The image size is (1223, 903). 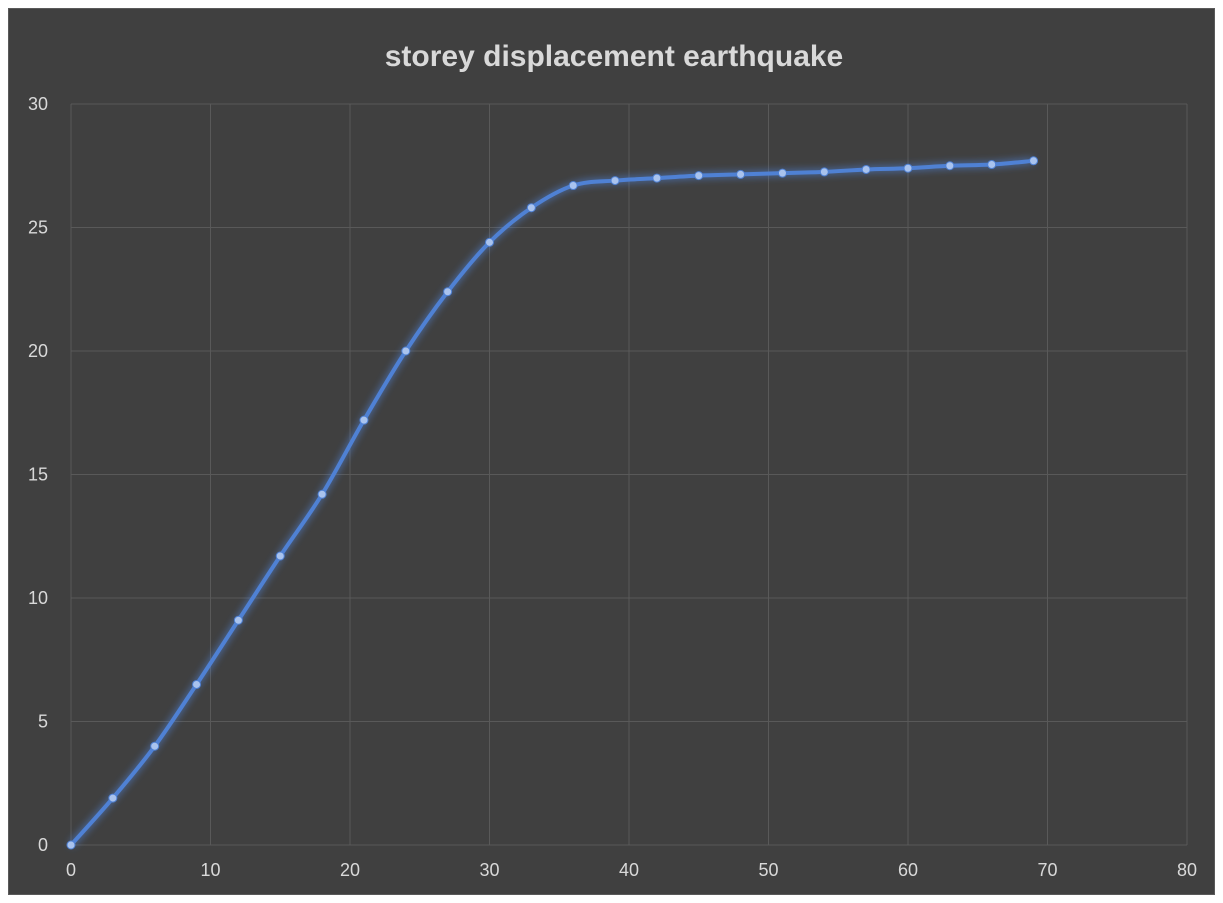 What do you see at coordinates (1047, 870) in the screenshot?
I see `x-tick-label: 70` at bounding box center [1047, 870].